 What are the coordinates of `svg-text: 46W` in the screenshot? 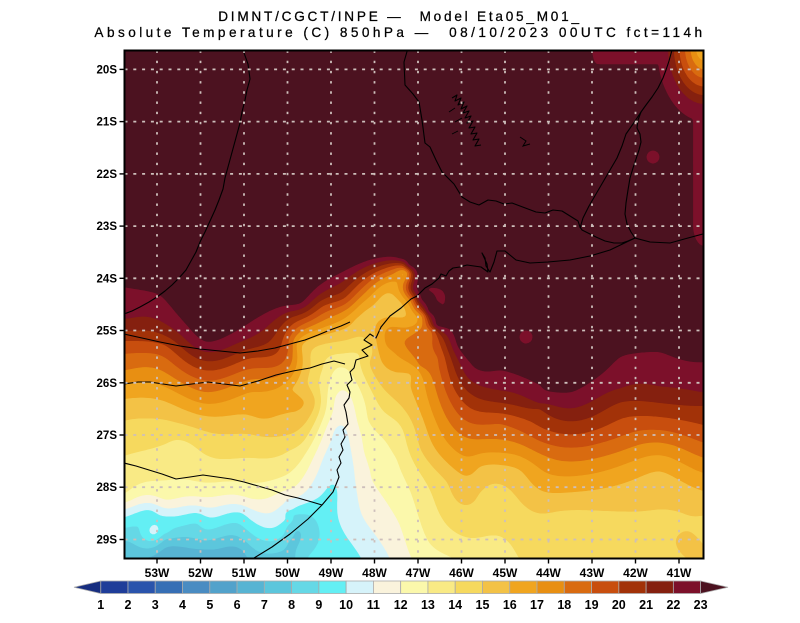 It's located at (461, 573).